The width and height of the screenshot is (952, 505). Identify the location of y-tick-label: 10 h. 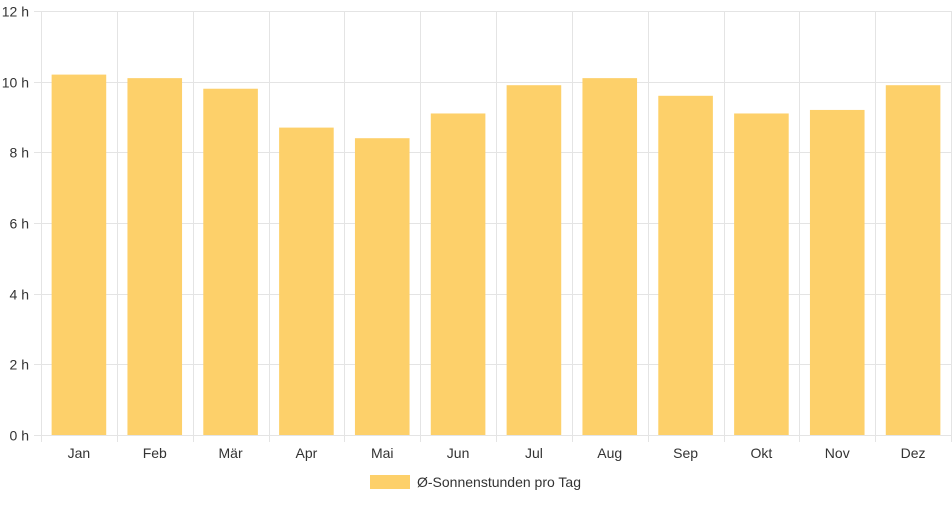
(15, 83).